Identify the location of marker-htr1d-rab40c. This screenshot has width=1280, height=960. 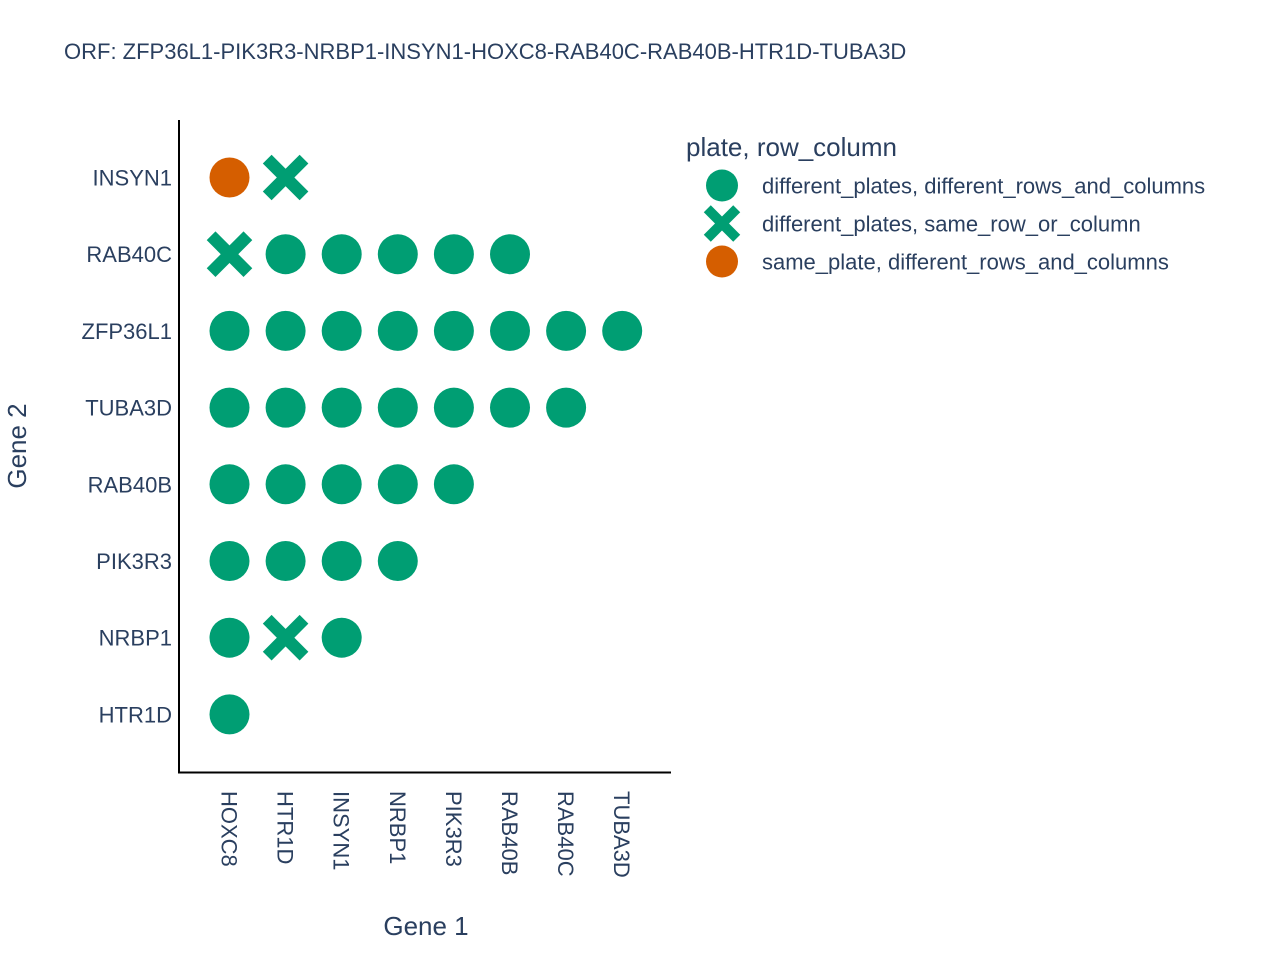
(285, 254).